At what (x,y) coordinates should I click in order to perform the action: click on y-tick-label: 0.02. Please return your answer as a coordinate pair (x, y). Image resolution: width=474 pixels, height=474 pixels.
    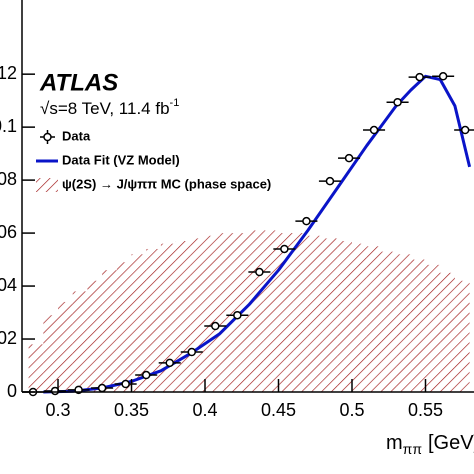
    Looking at the image, I should click on (8, 338).